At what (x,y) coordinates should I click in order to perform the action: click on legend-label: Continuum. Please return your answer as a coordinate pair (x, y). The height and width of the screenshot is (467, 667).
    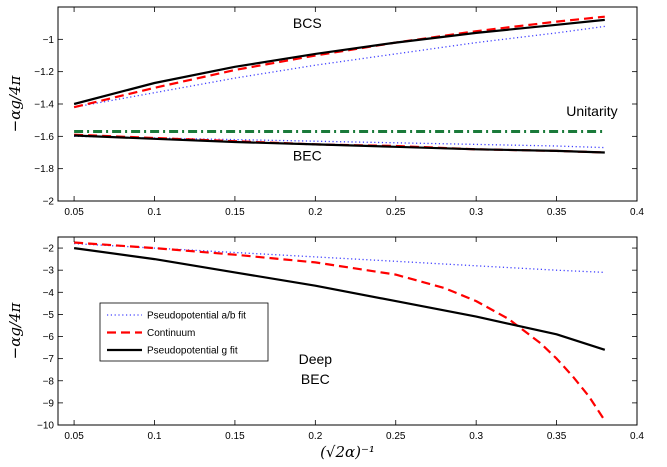
    Looking at the image, I should click on (171, 333).